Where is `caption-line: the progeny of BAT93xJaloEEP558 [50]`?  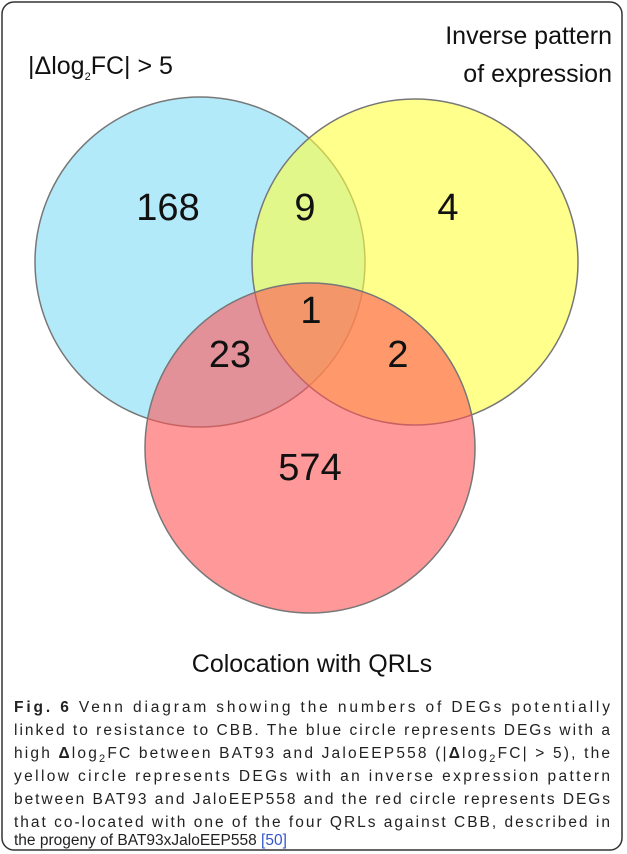
caption-line: the progeny of BAT93xJaloEEP558 [50] is located at coordinates (150, 840).